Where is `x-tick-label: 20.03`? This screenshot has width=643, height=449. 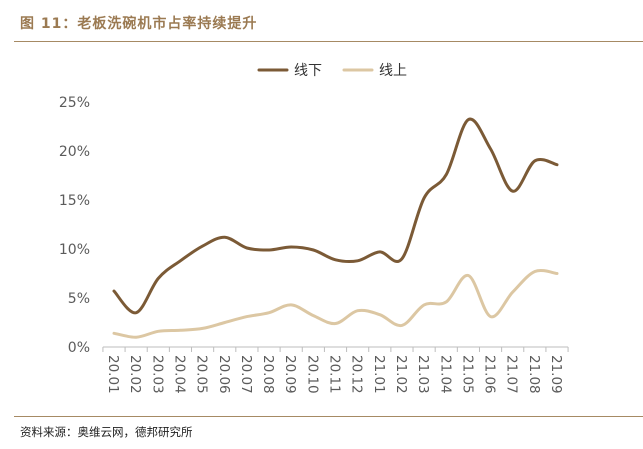 x-tick-label: 20.03 is located at coordinates (157, 374).